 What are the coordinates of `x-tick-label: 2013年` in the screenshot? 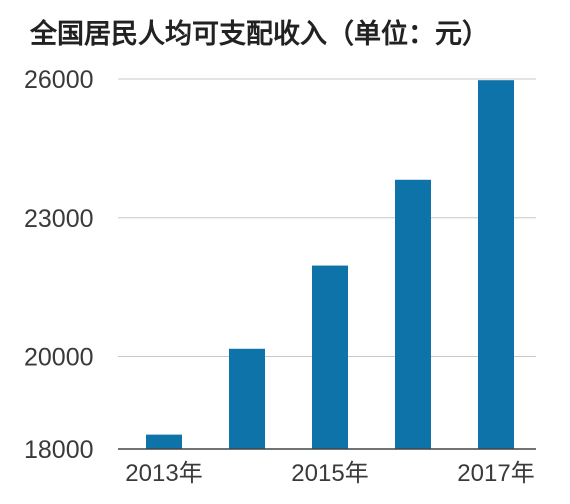 It's located at (163, 473).